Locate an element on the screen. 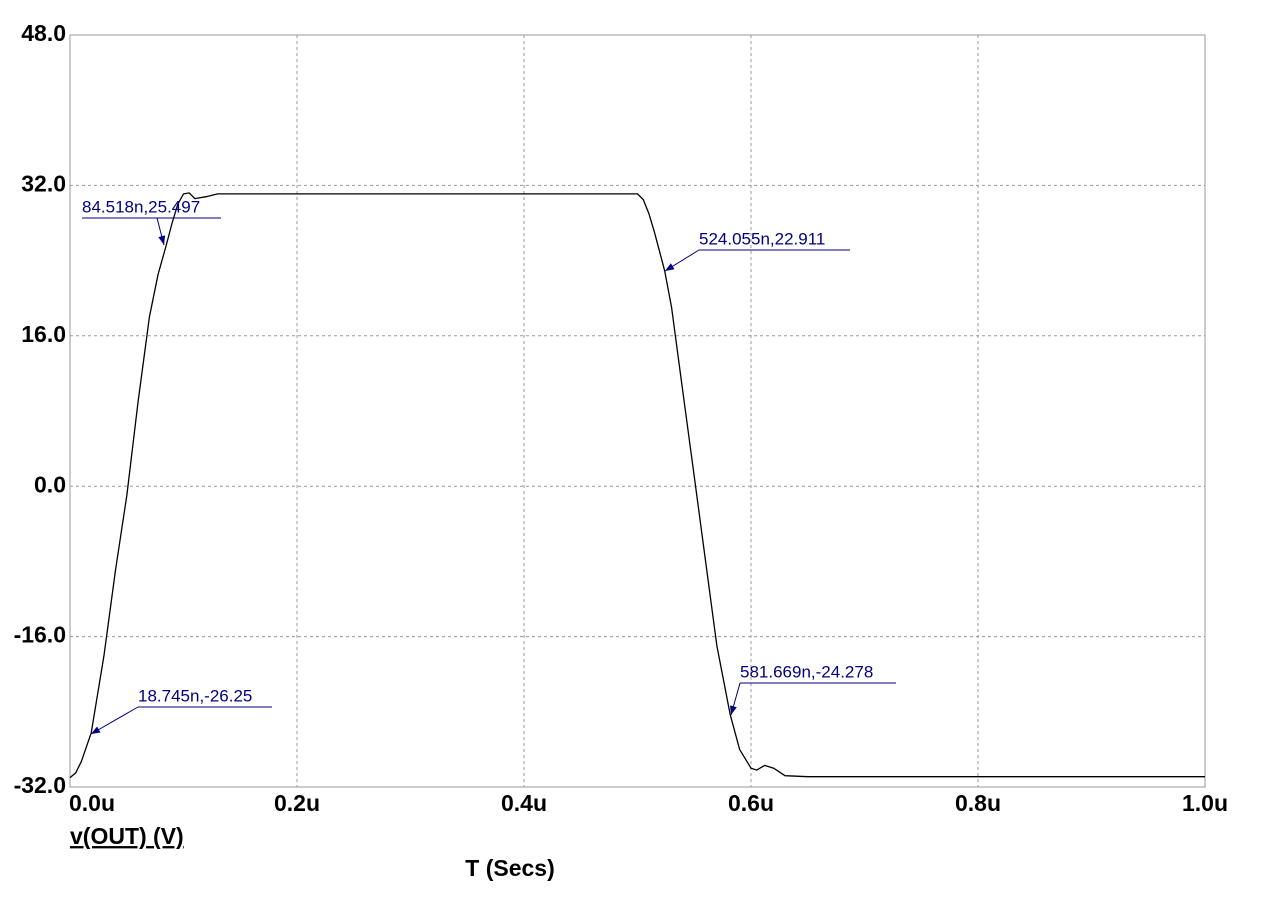 The width and height of the screenshot is (1276, 900). y-tick-label: 48.0 is located at coordinates (43, 33).